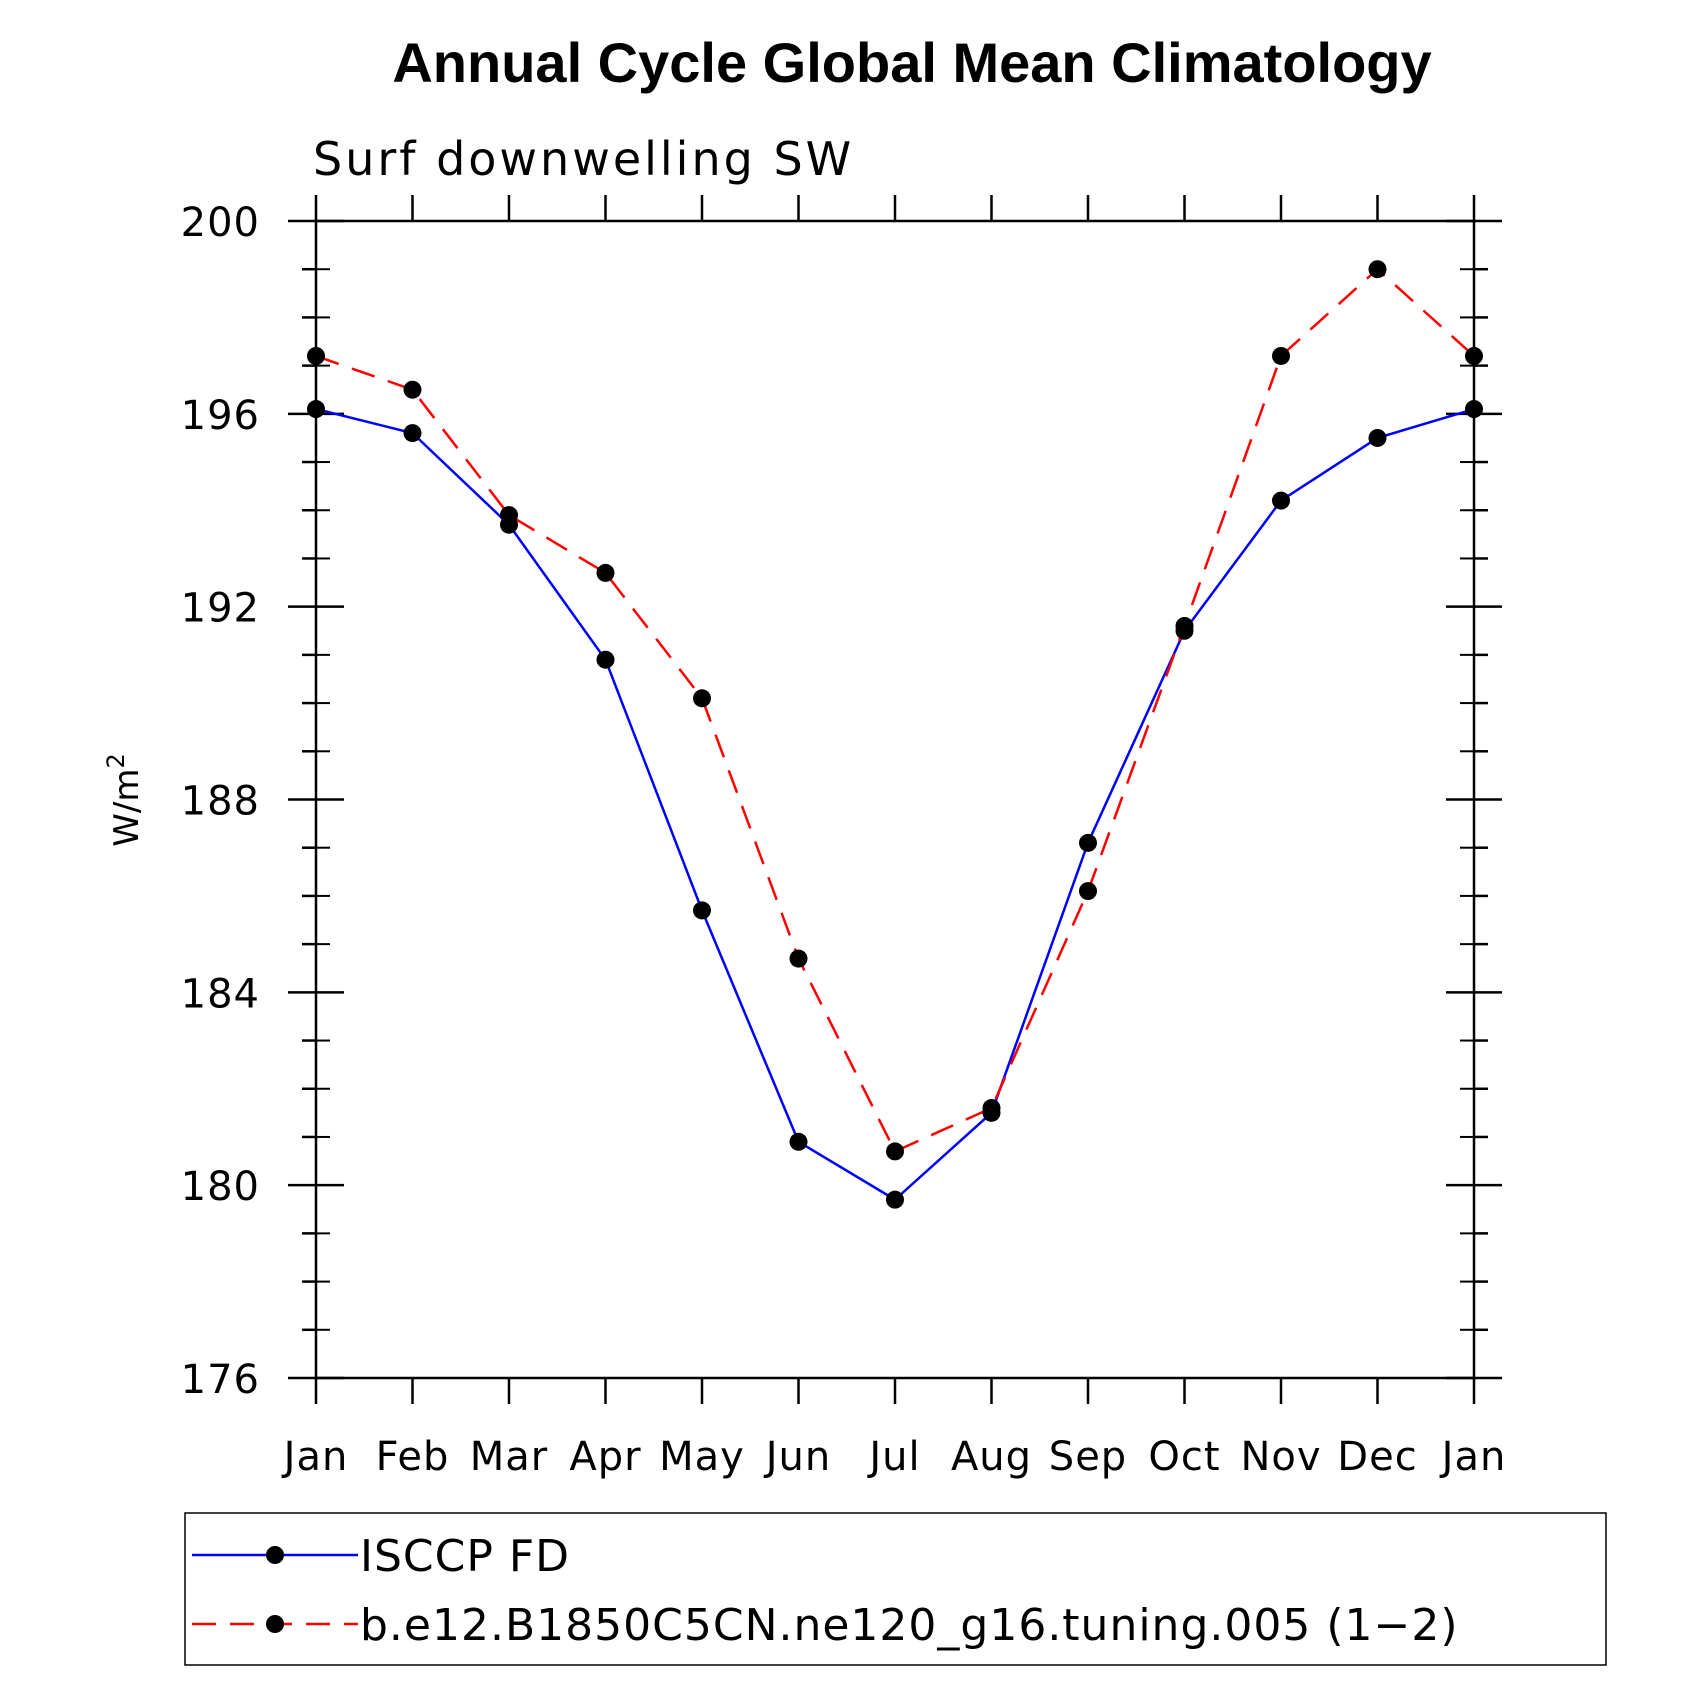 The width and height of the screenshot is (1697, 1697). Describe the element at coordinates (911, 62) in the screenshot. I see `chart-title: Annual Cycle Global Mean Climatology` at that location.